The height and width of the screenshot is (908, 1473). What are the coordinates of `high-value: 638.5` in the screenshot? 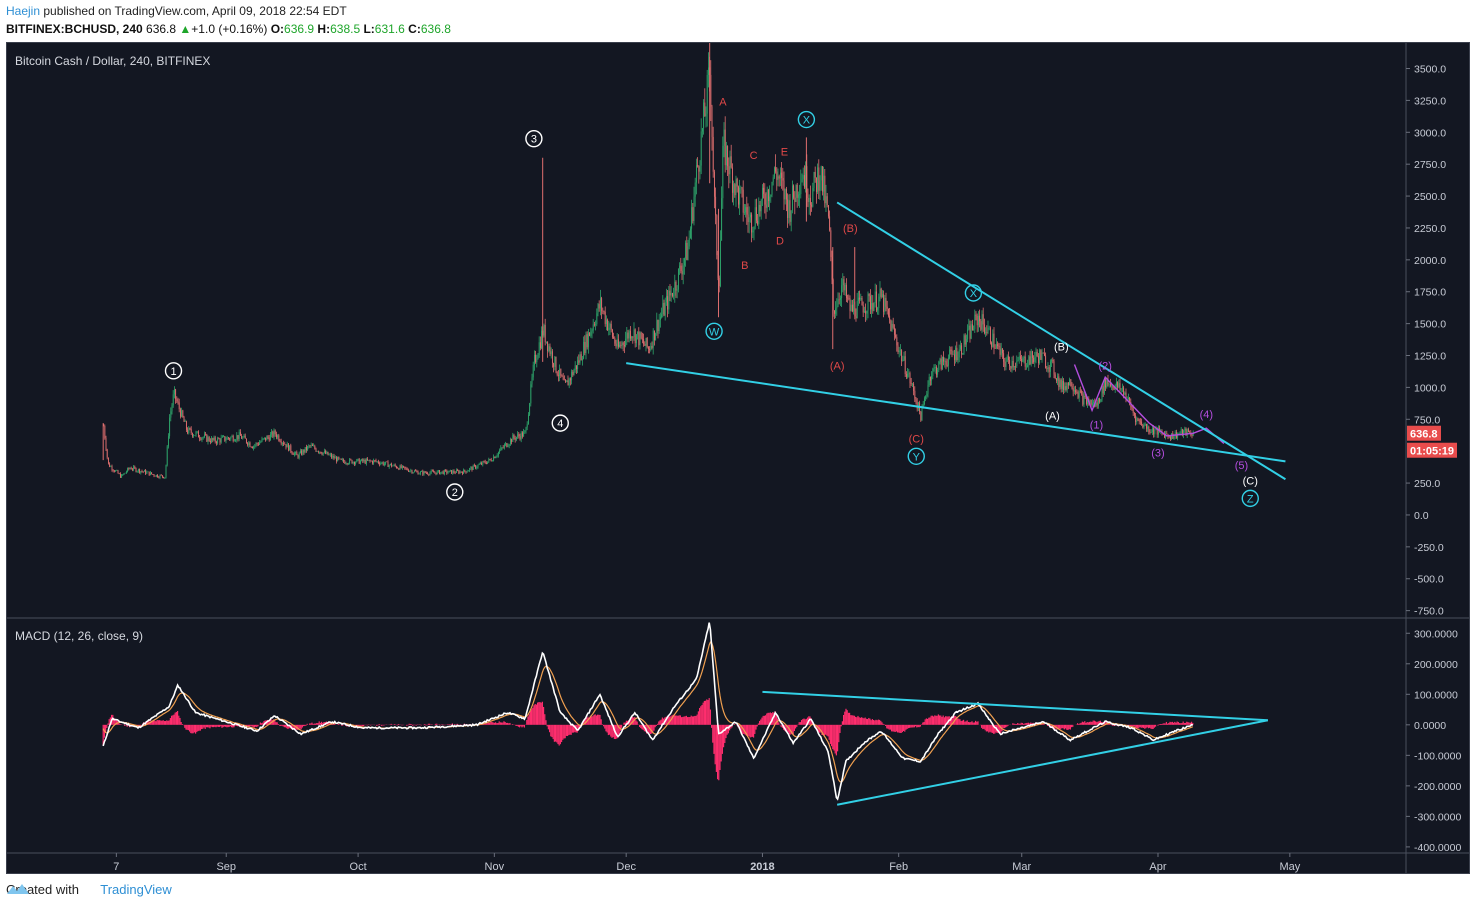 It's located at (345, 29).